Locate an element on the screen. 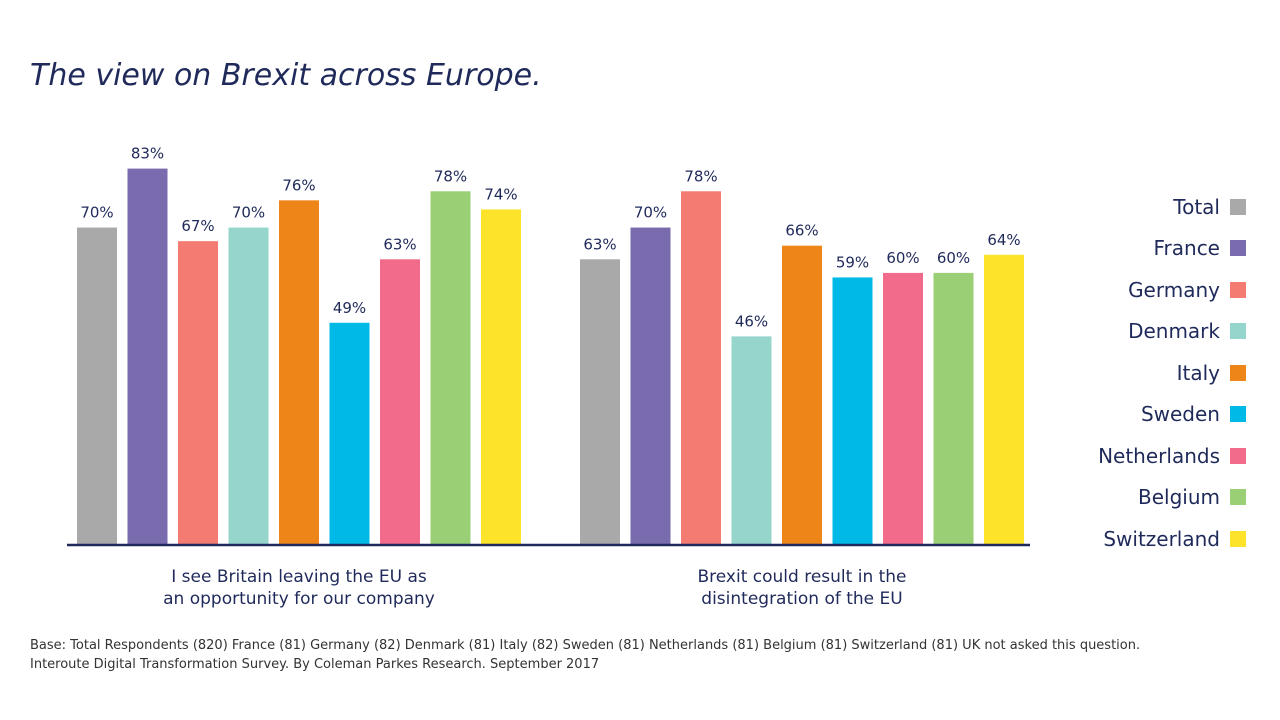 This screenshot has width=1280, height=720. data-label-belgium-1: 78% is located at coordinates (450, 176).